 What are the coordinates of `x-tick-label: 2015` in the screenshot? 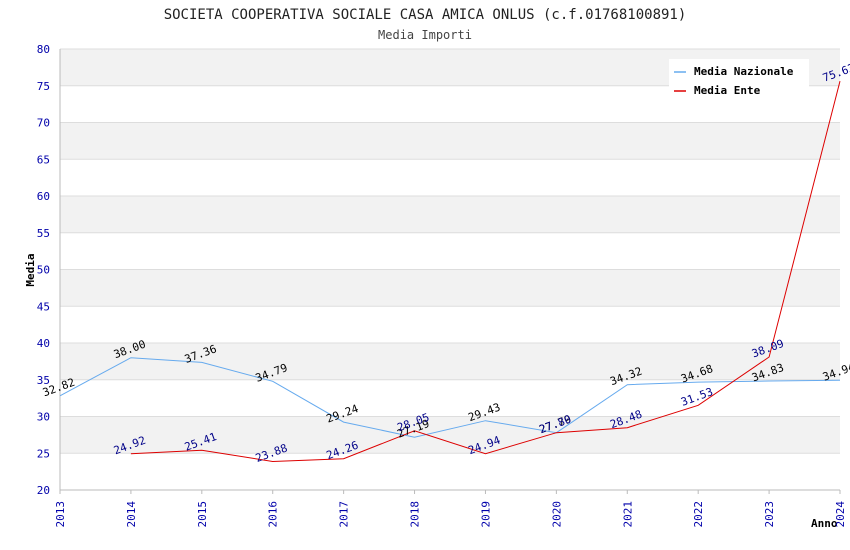 It's located at (202, 514).